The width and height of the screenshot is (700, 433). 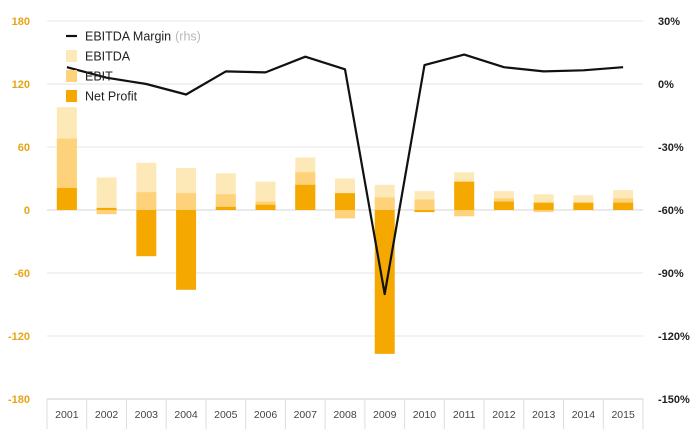 What do you see at coordinates (669, 22) in the screenshot?
I see `y-right-tick-label: 30%` at bounding box center [669, 22].